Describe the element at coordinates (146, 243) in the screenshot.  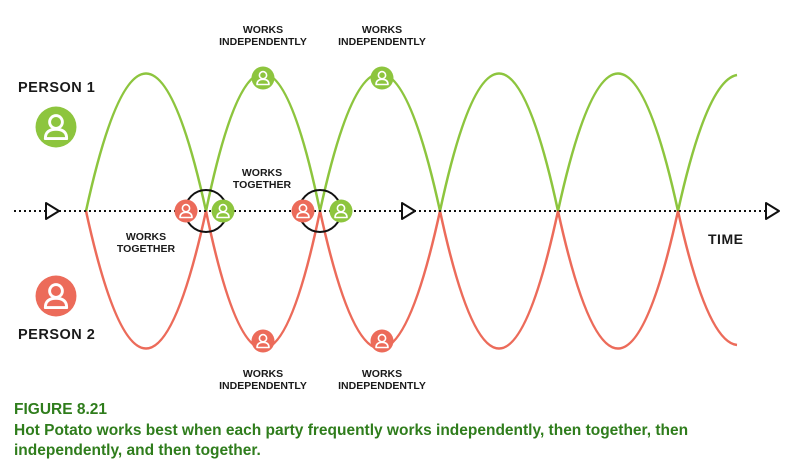
I see `works-together-label-1: WORKS TOGETHER` at that location.